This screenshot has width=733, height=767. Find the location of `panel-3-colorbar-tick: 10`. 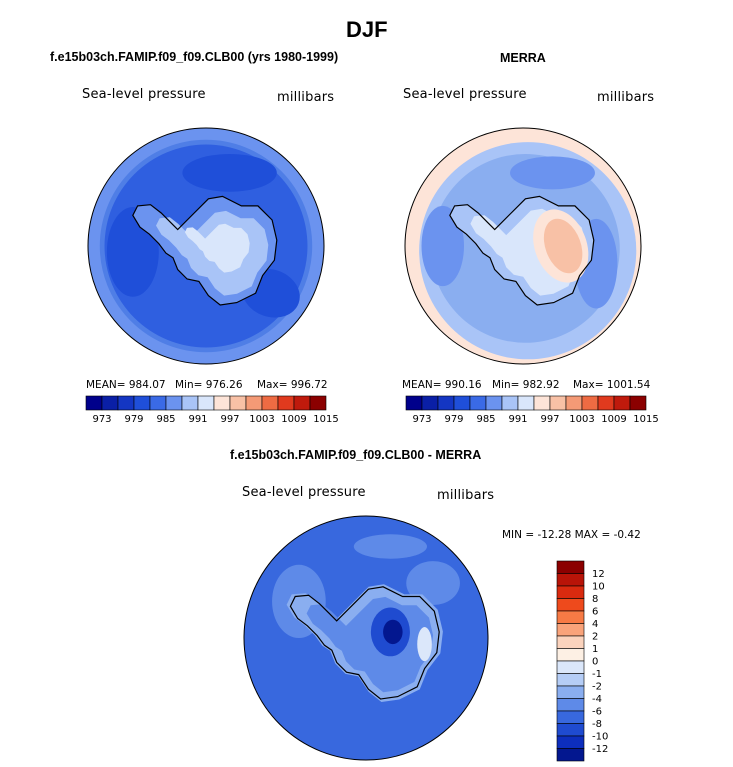

panel-3-colorbar-tick: 10 is located at coordinates (598, 587).